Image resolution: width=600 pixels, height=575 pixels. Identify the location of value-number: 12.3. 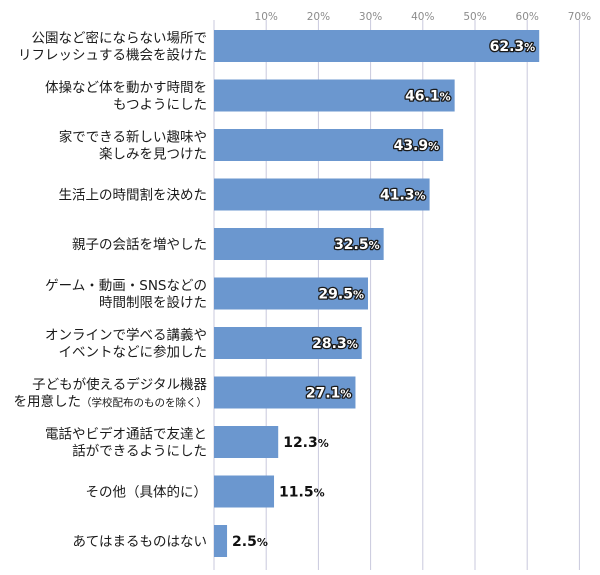
(300, 443).